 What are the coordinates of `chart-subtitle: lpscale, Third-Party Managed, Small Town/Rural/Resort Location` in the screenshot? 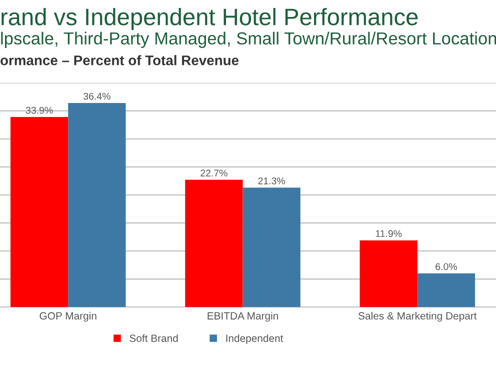 It's located at (248, 40).